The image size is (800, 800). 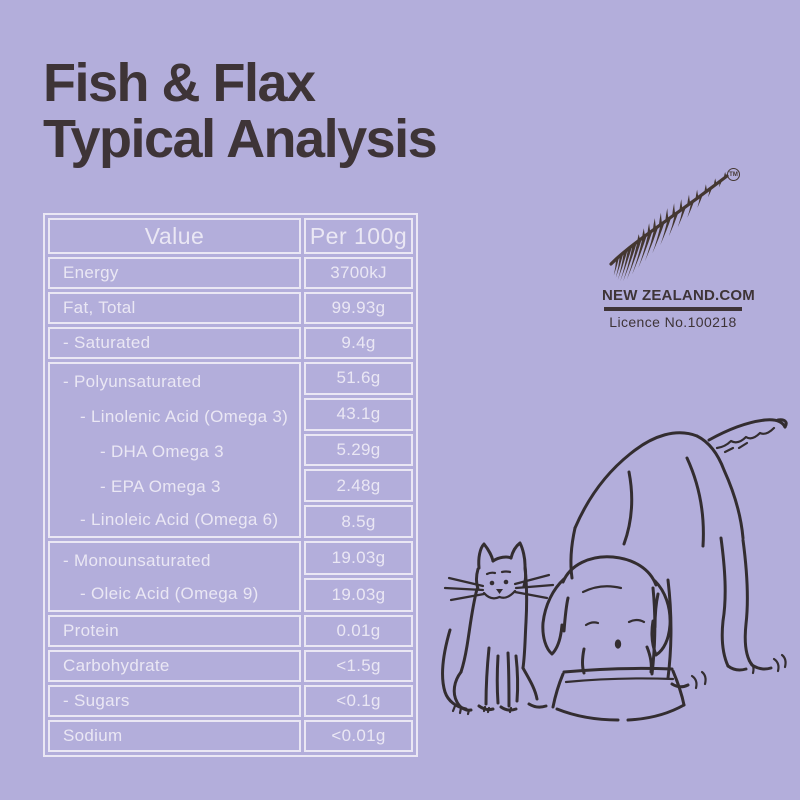 What do you see at coordinates (240, 139) in the screenshot?
I see `title-line-2: Typical Analysis` at bounding box center [240, 139].